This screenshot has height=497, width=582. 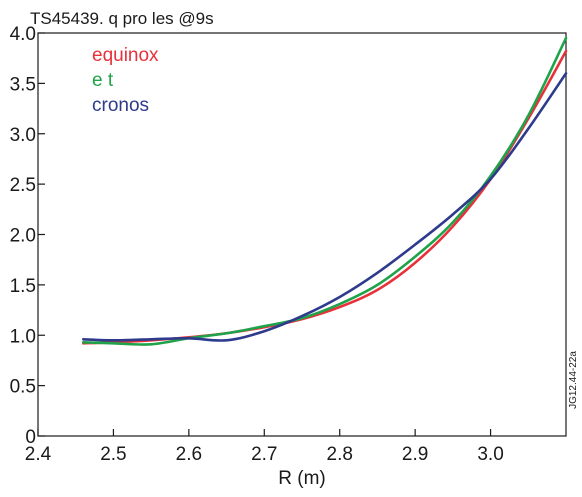 What do you see at coordinates (301, 478) in the screenshot?
I see `x-axis-title: R (m)` at bounding box center [301, 478].